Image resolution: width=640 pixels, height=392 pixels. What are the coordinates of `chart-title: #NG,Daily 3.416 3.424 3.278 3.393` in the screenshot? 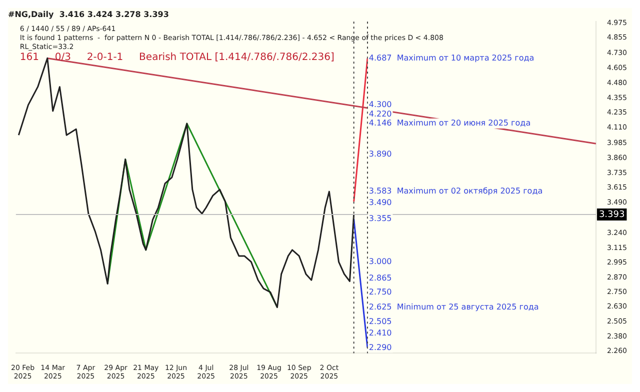 It's located at (88, 14).